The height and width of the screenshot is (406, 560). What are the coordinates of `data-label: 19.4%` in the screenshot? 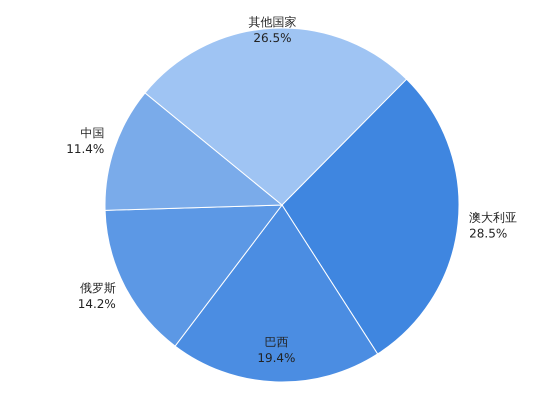 It's located at (276, 358).